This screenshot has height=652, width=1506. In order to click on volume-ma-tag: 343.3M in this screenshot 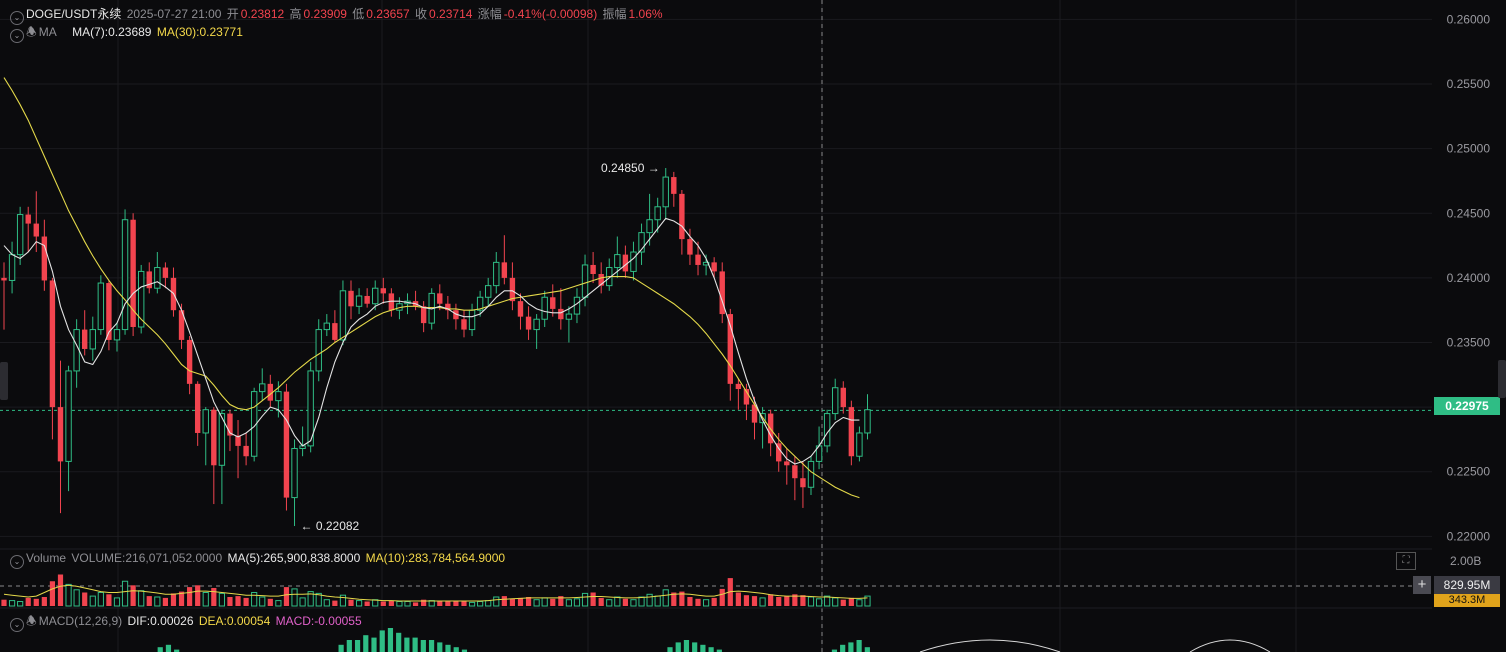, I will do `click(1467, 600)`.